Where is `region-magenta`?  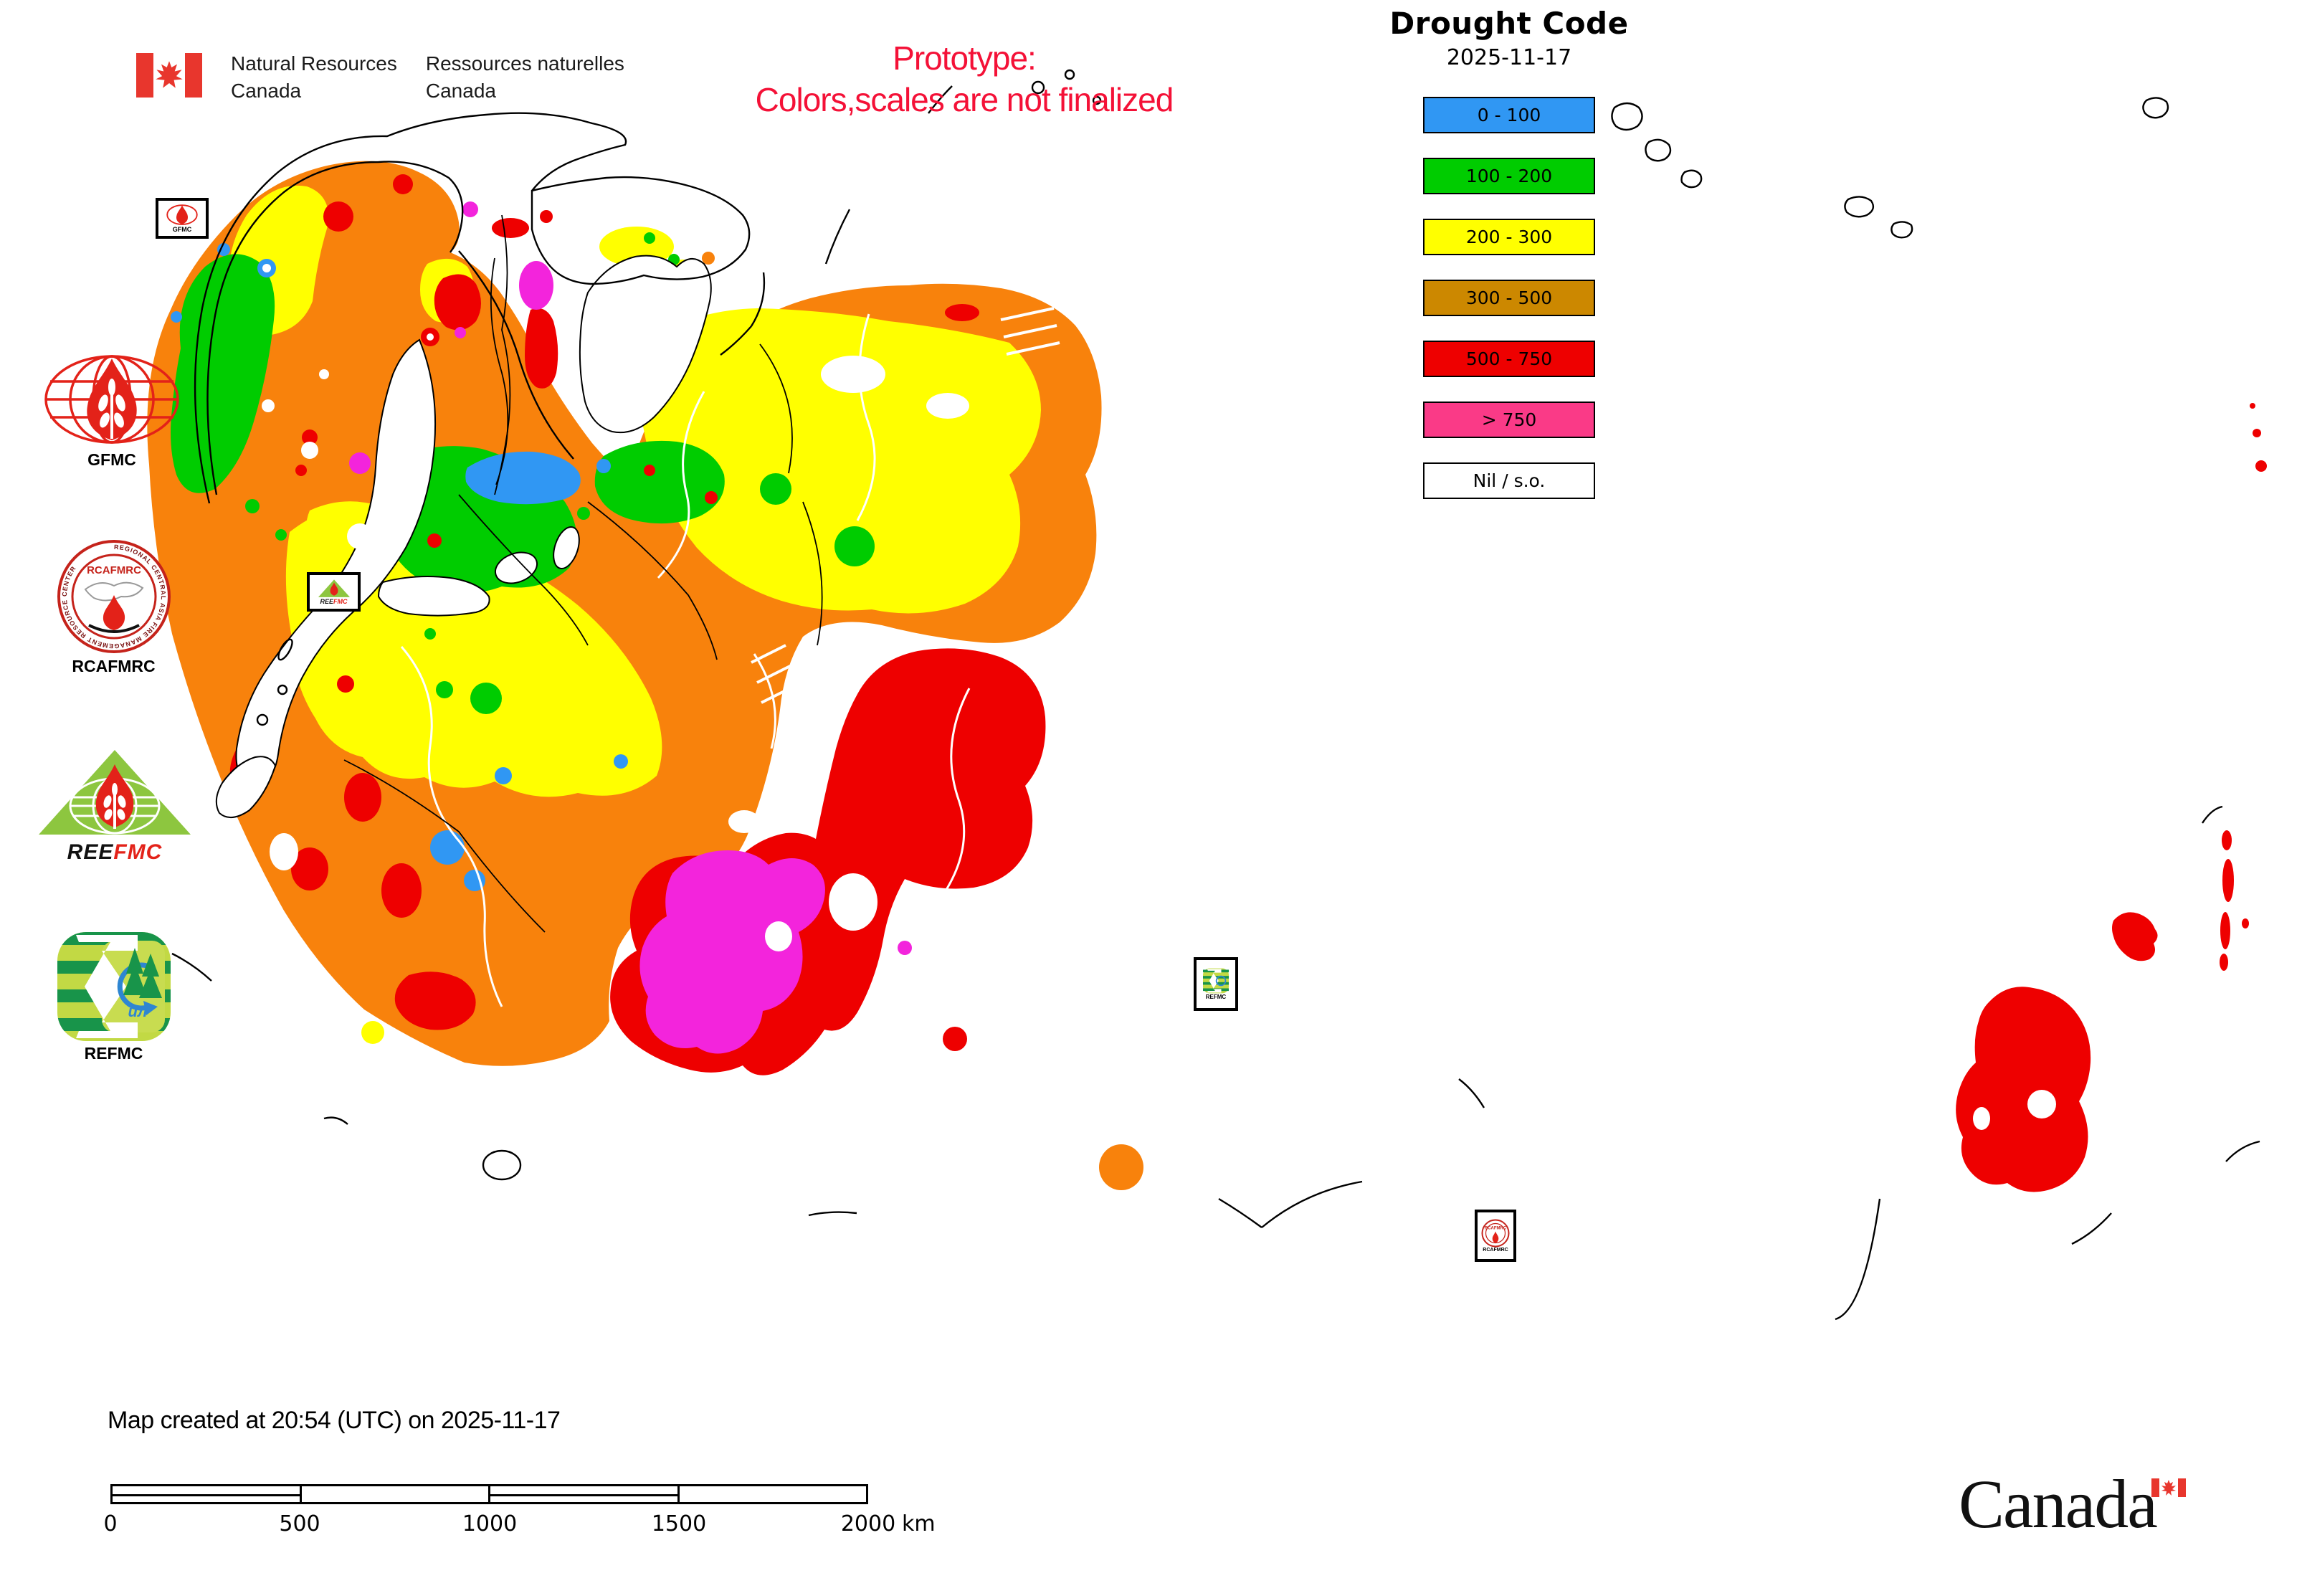
region-magenta is located at coordinates (631, 627).